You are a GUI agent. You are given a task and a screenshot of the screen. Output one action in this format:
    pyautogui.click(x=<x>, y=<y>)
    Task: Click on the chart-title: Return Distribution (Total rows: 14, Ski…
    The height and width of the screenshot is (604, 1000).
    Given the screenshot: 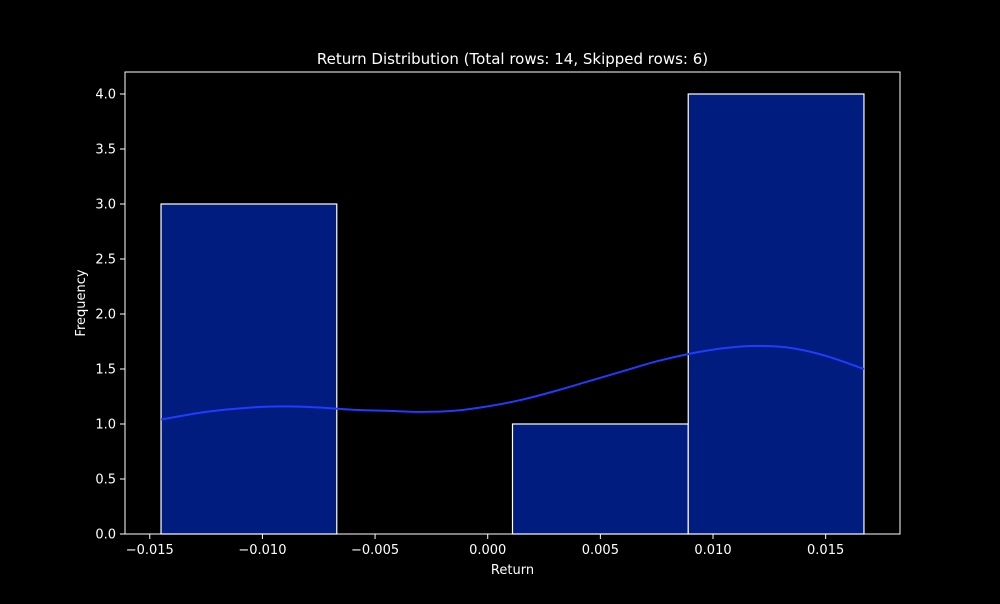 What is the action you would take?
    pyautogui.click(x=512, y=59)
    